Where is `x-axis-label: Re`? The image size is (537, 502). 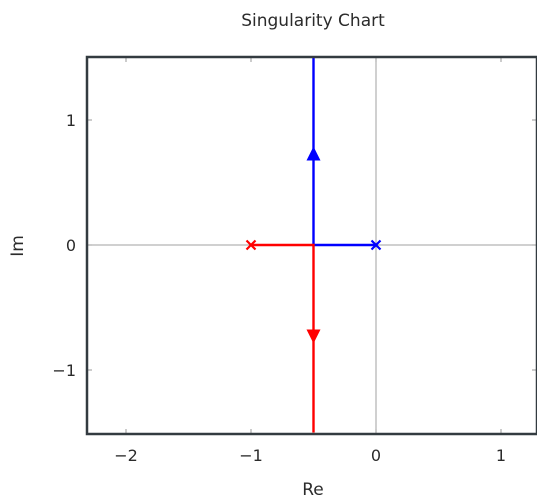 x-axis-label: Re is located at coordinates (313, 490).